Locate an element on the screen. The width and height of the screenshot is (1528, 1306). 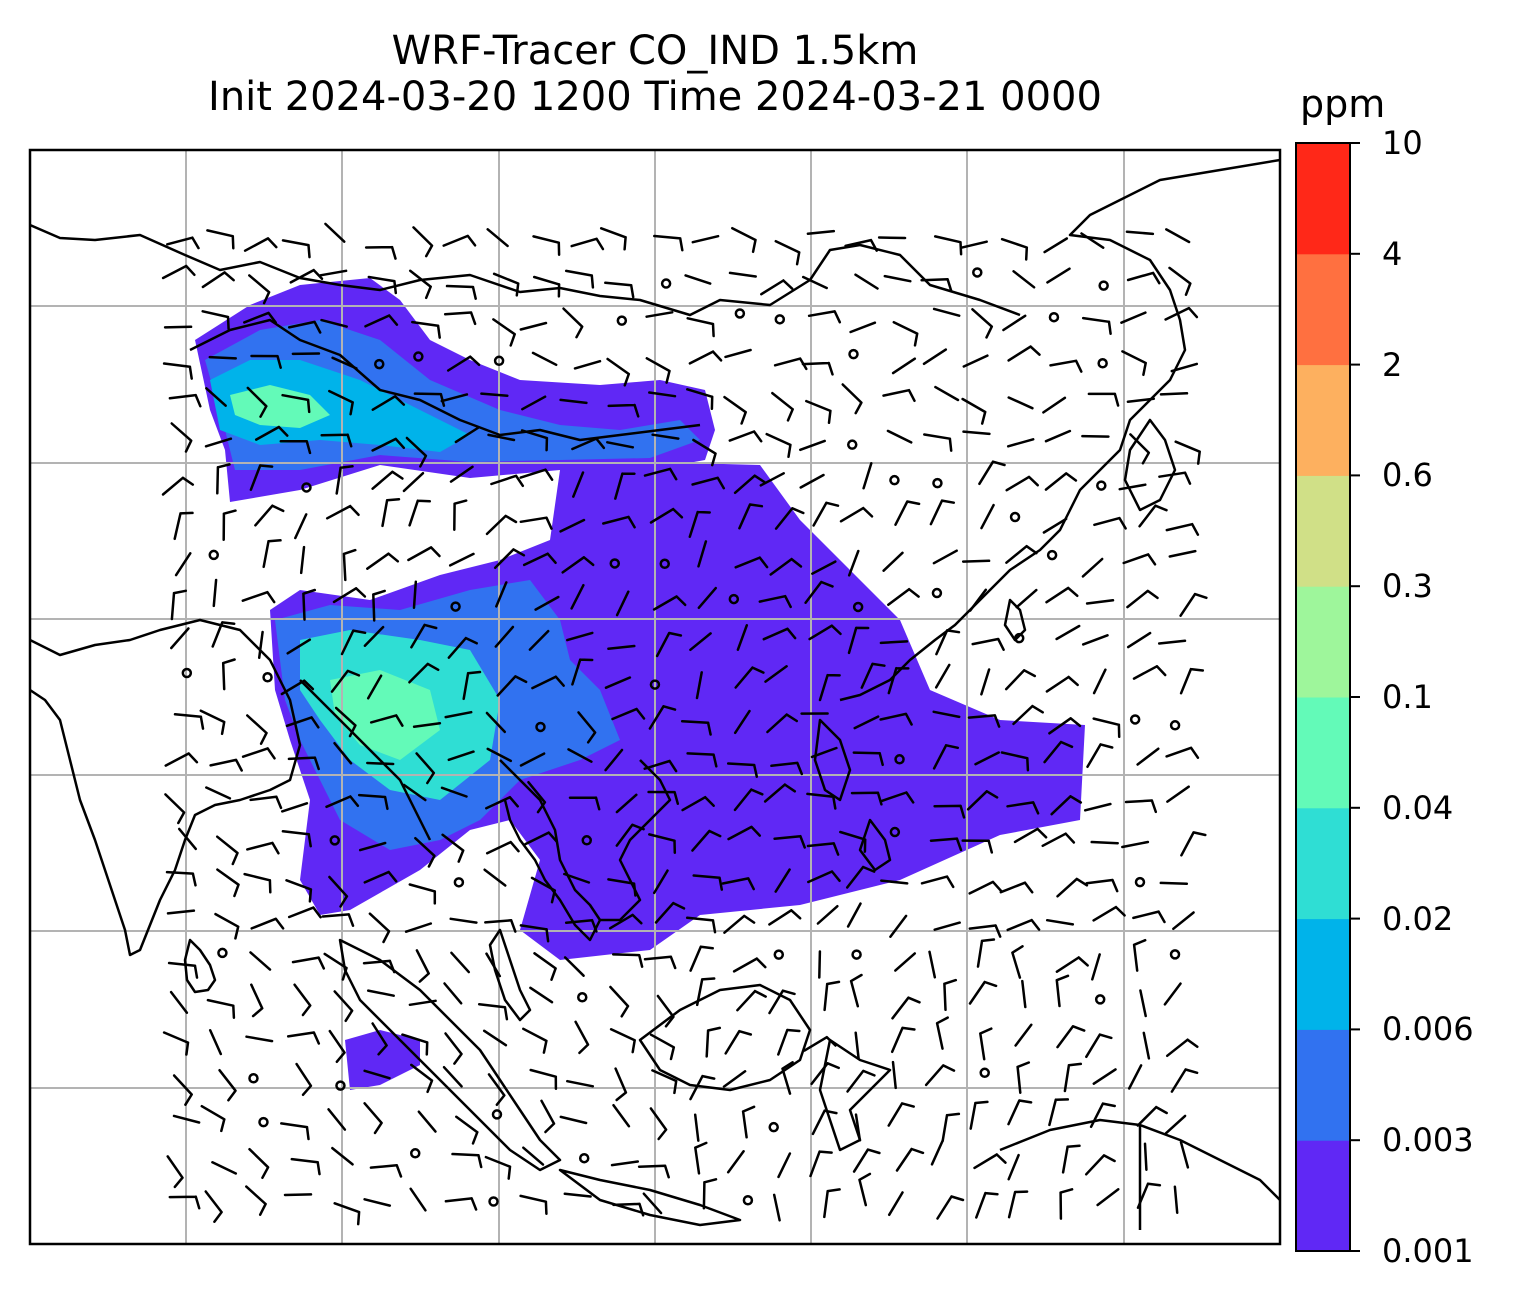
himalaya-border is located at coordinates (525, 270).